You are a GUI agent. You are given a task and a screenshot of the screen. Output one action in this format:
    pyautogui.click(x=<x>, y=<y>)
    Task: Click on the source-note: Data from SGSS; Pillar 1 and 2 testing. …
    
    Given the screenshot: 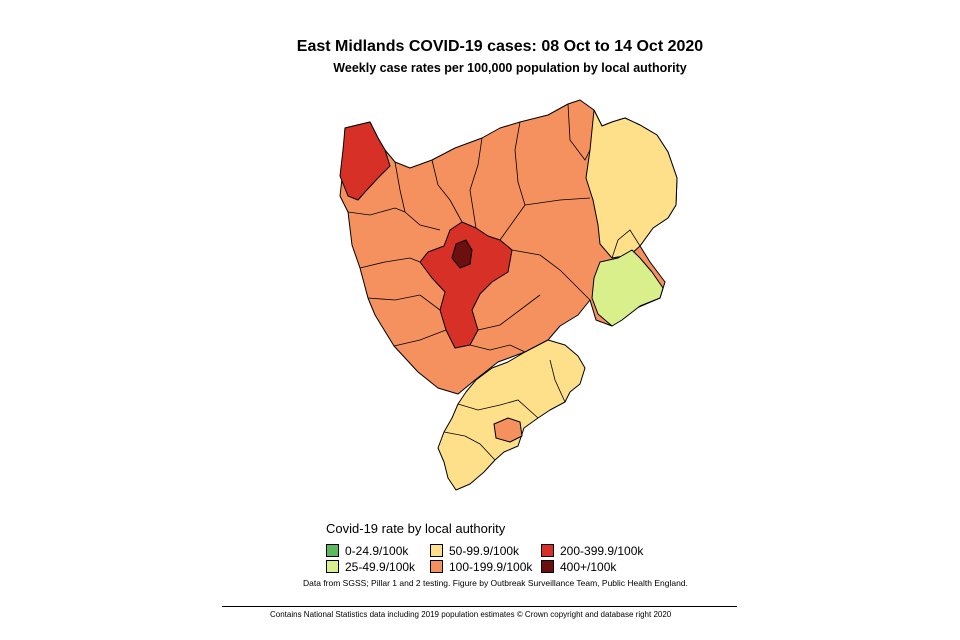 What is the action you would take?
    pyautogui.click(x=495, y=583)
    